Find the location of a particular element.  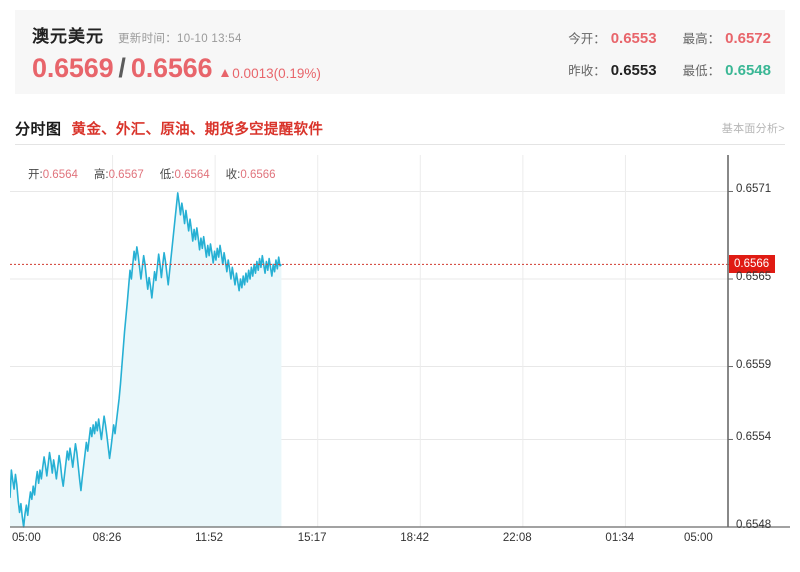

price-change-value: 0.0013(0.19%) is located at coordinates (276, 73).